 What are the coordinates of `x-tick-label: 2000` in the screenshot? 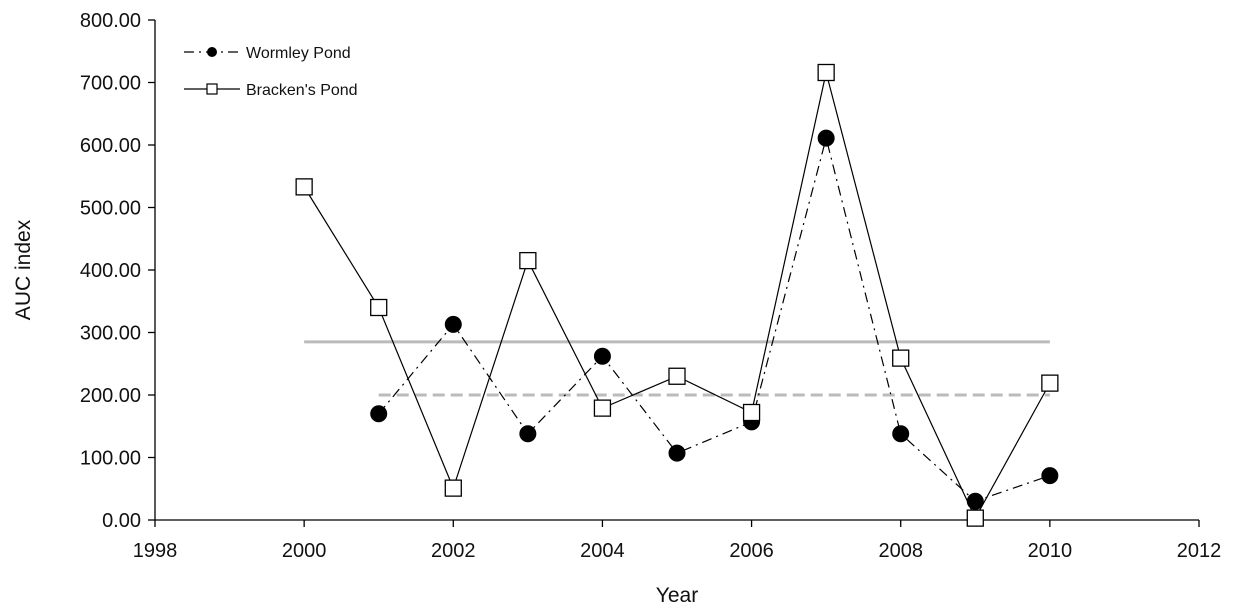 It's located at (304, 551).